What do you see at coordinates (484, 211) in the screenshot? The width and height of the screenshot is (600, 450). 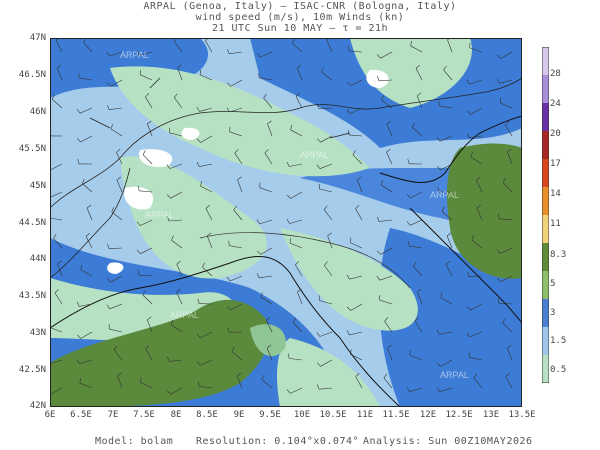 I see `wind-zone-green-adriatic` at bounding box center [484, 211].